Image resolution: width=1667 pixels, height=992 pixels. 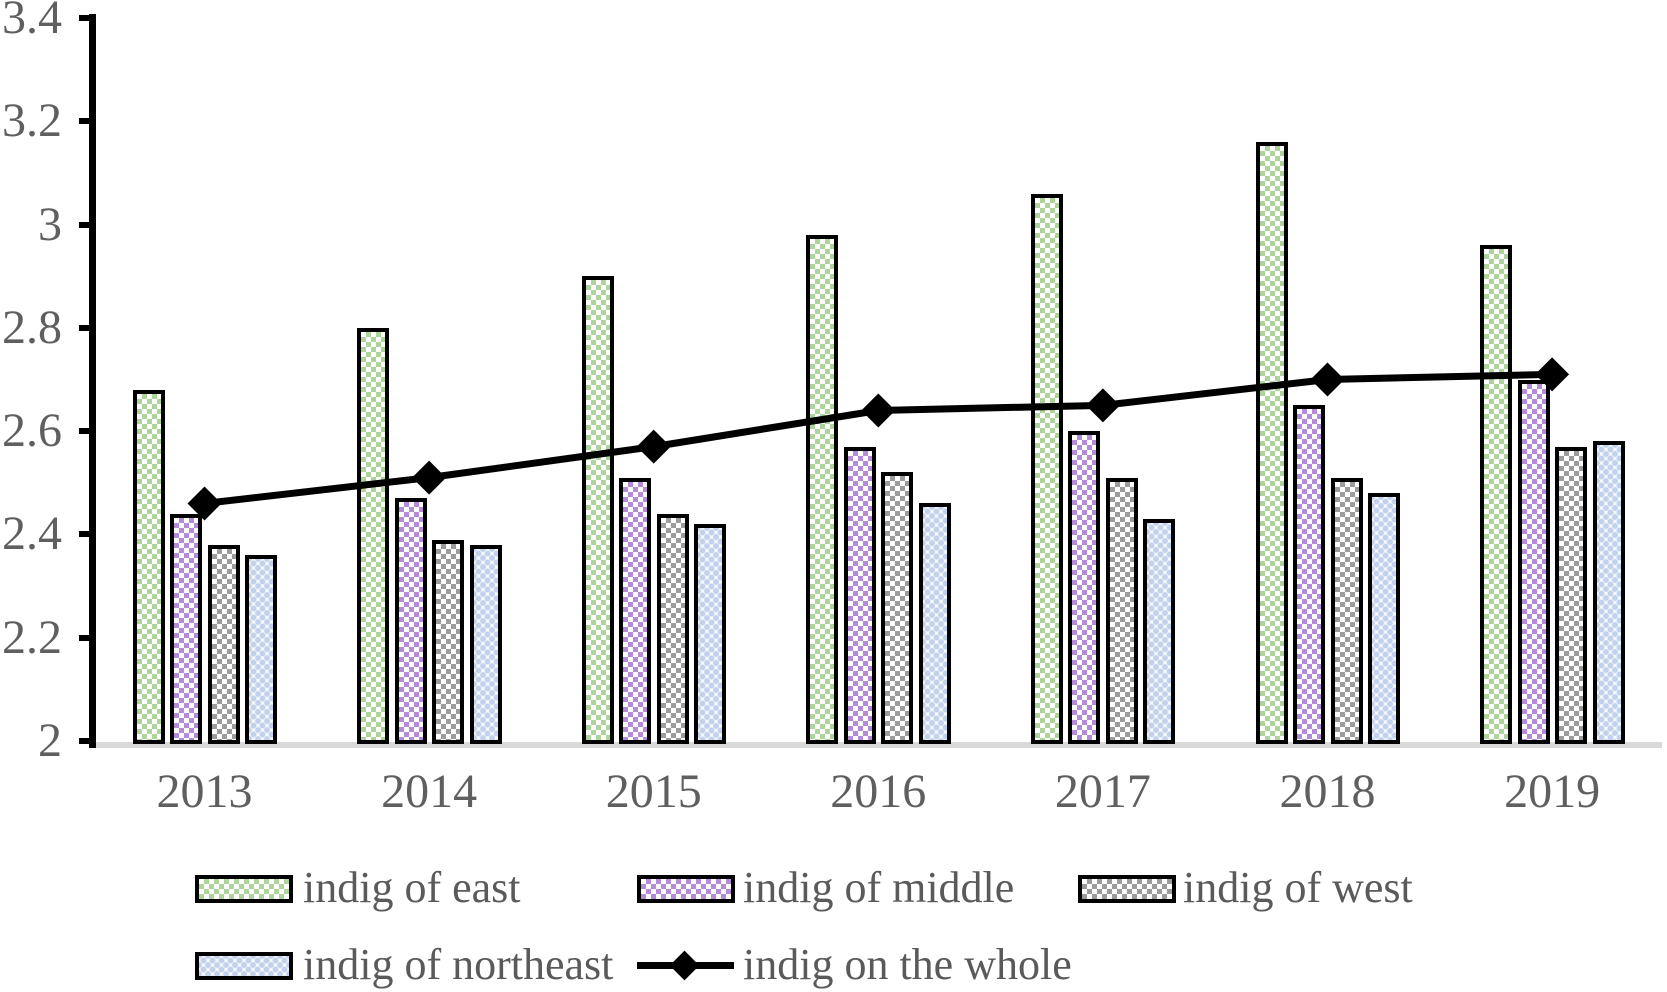 What do you see at coordinates (1121, 610) in the screenshot?
I see `bar-indig-of-west-2017` at bounding box center [1121, 610].